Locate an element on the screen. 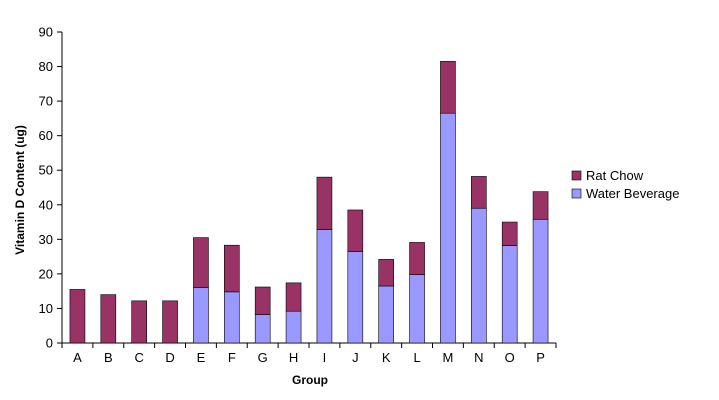 The image size is (719, 400). bar-rat-chow-h is located at coordinates (293, 297).